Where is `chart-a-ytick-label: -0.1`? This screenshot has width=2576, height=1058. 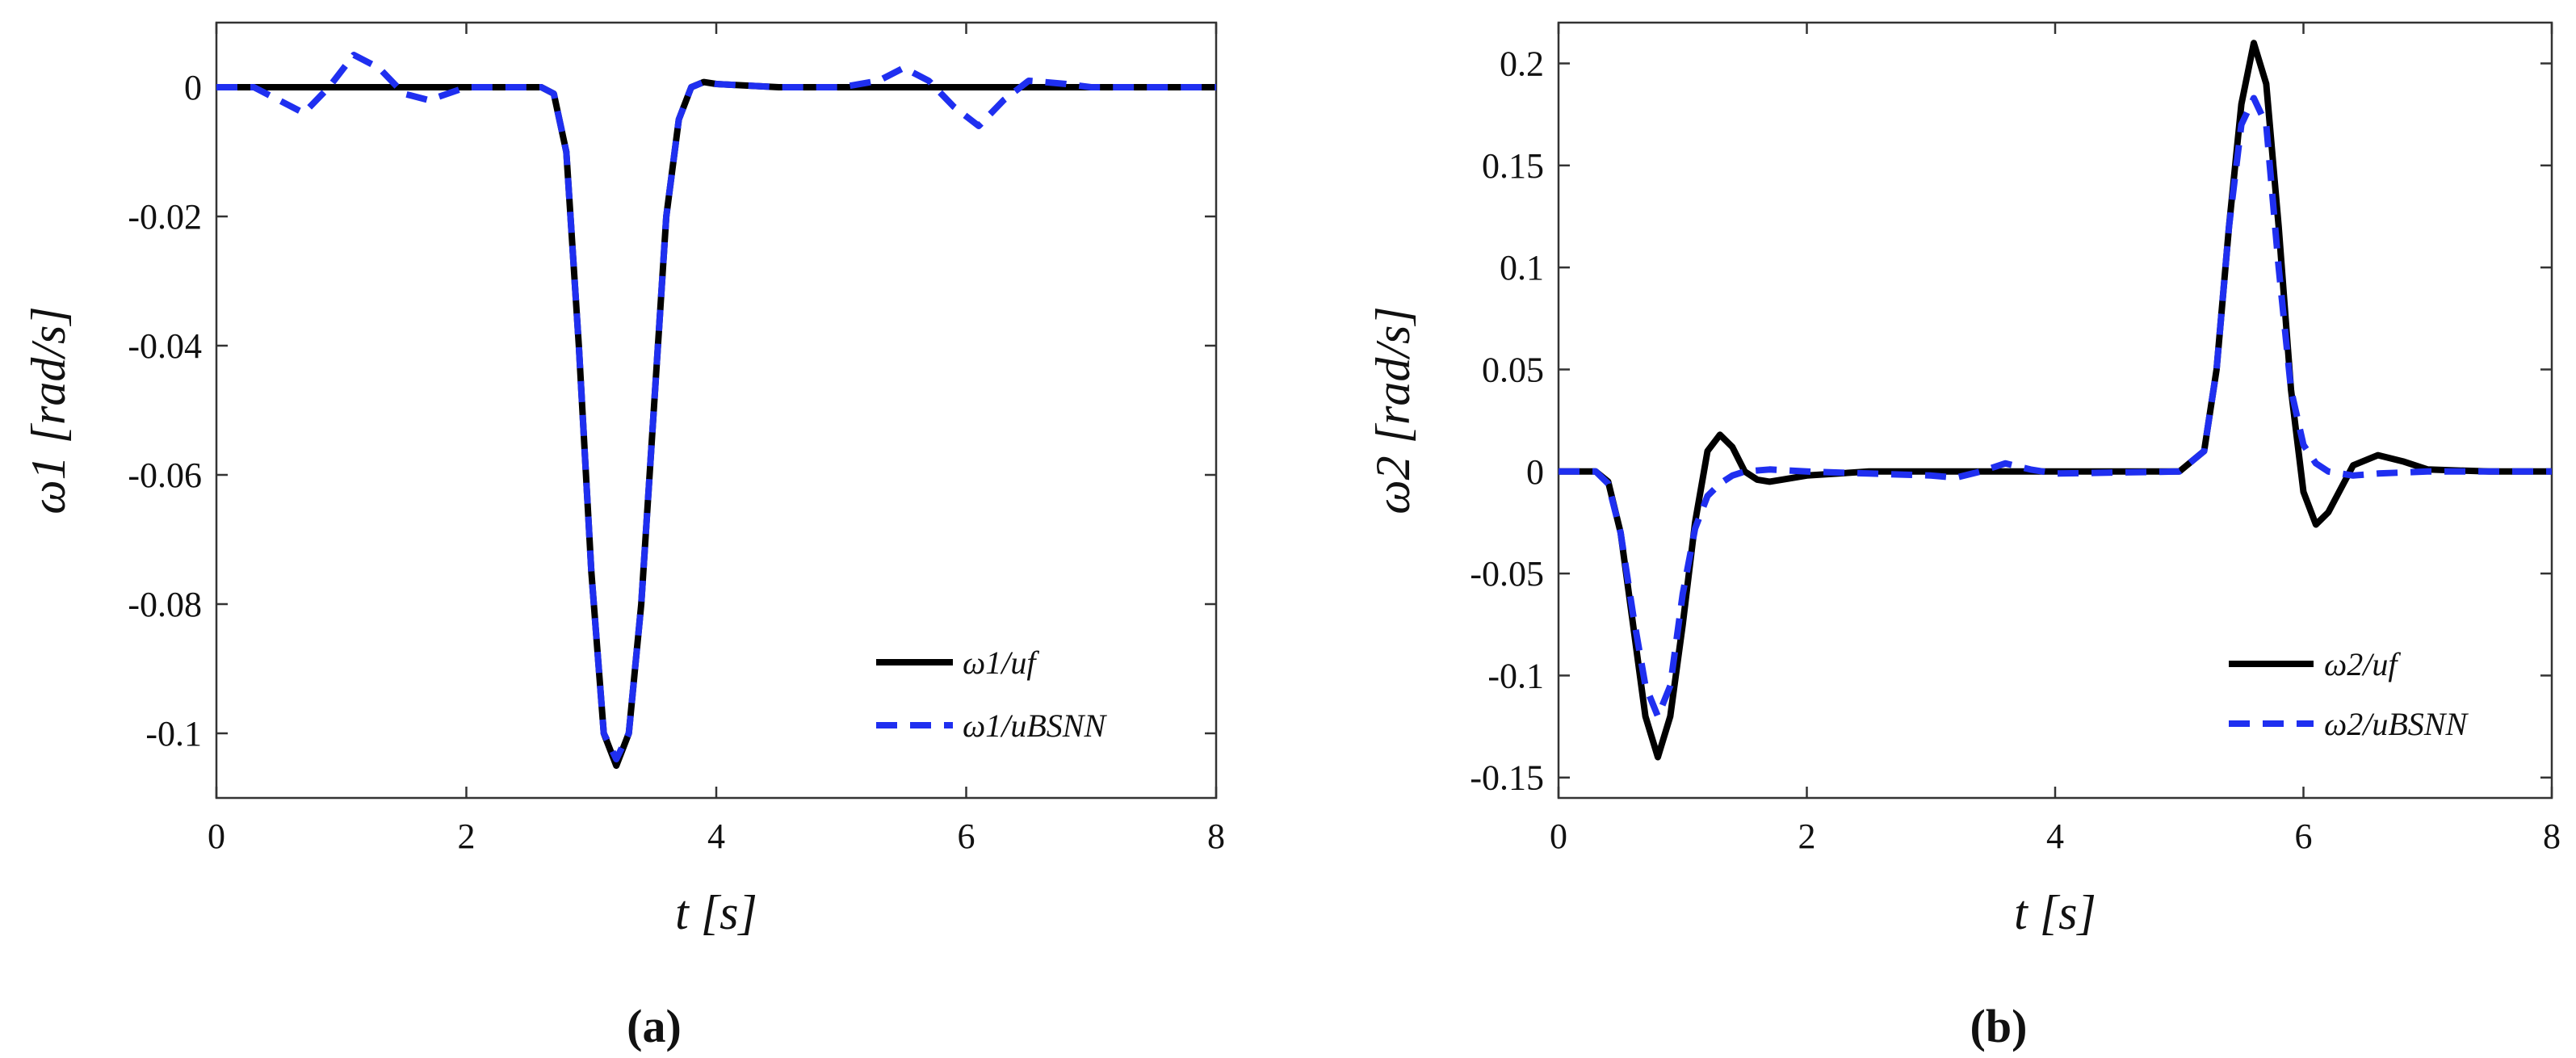
chart-a-ytick-label: -0.1 is located at coordinates (174, 734).